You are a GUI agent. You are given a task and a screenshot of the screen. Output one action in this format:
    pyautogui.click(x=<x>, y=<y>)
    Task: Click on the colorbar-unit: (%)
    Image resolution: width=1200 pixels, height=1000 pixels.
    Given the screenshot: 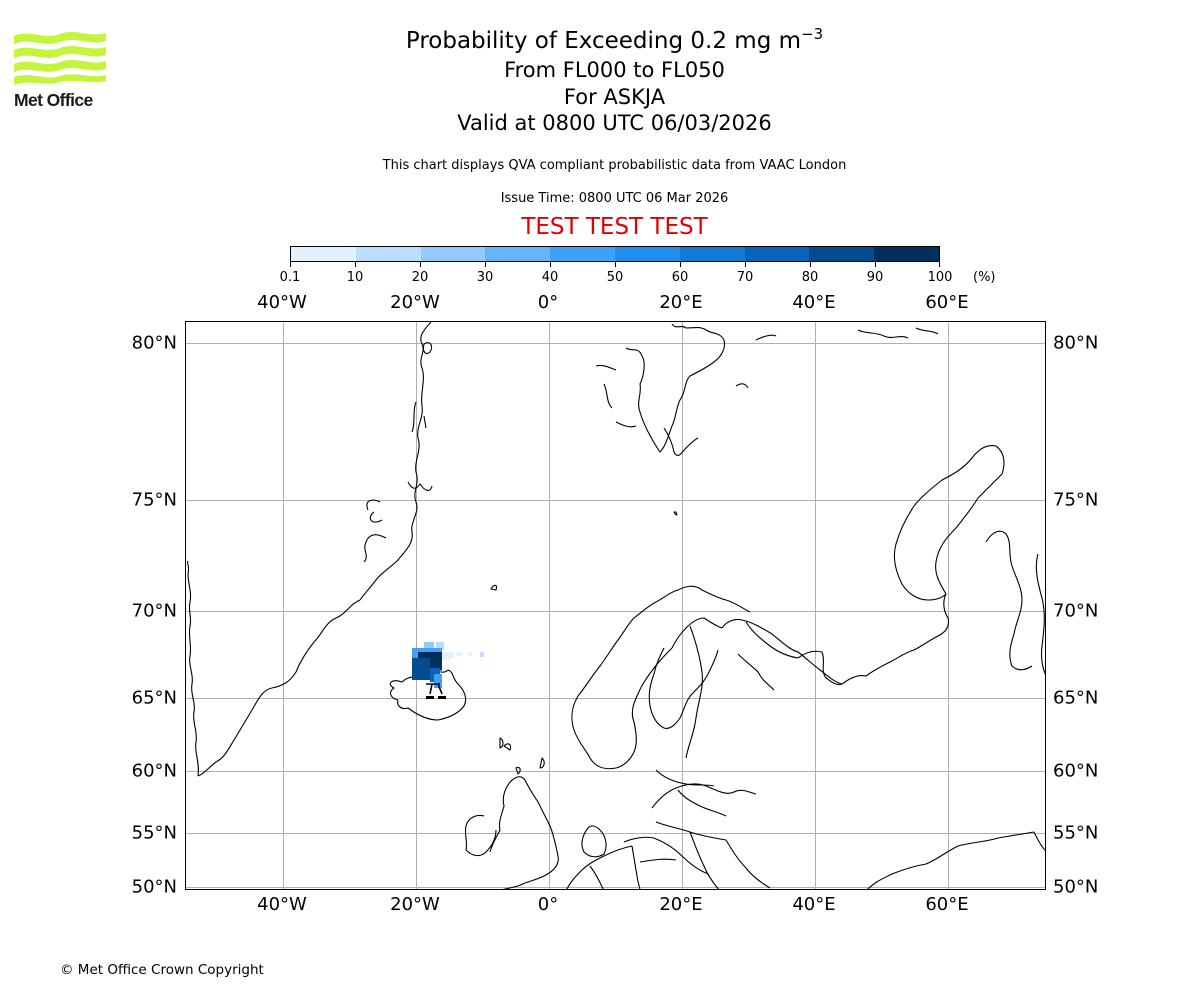 What is the action you would take?
    pyautogui.click(x=984, y=277)
    